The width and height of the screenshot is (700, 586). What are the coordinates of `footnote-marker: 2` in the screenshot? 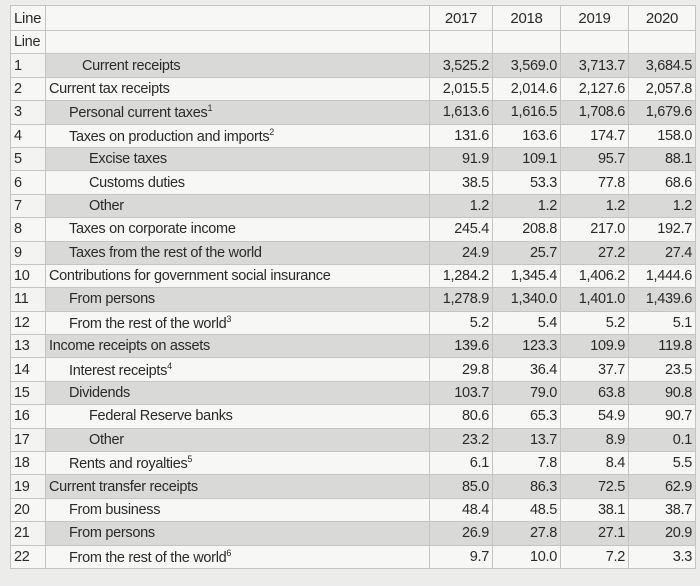 It's located at (271, 131).